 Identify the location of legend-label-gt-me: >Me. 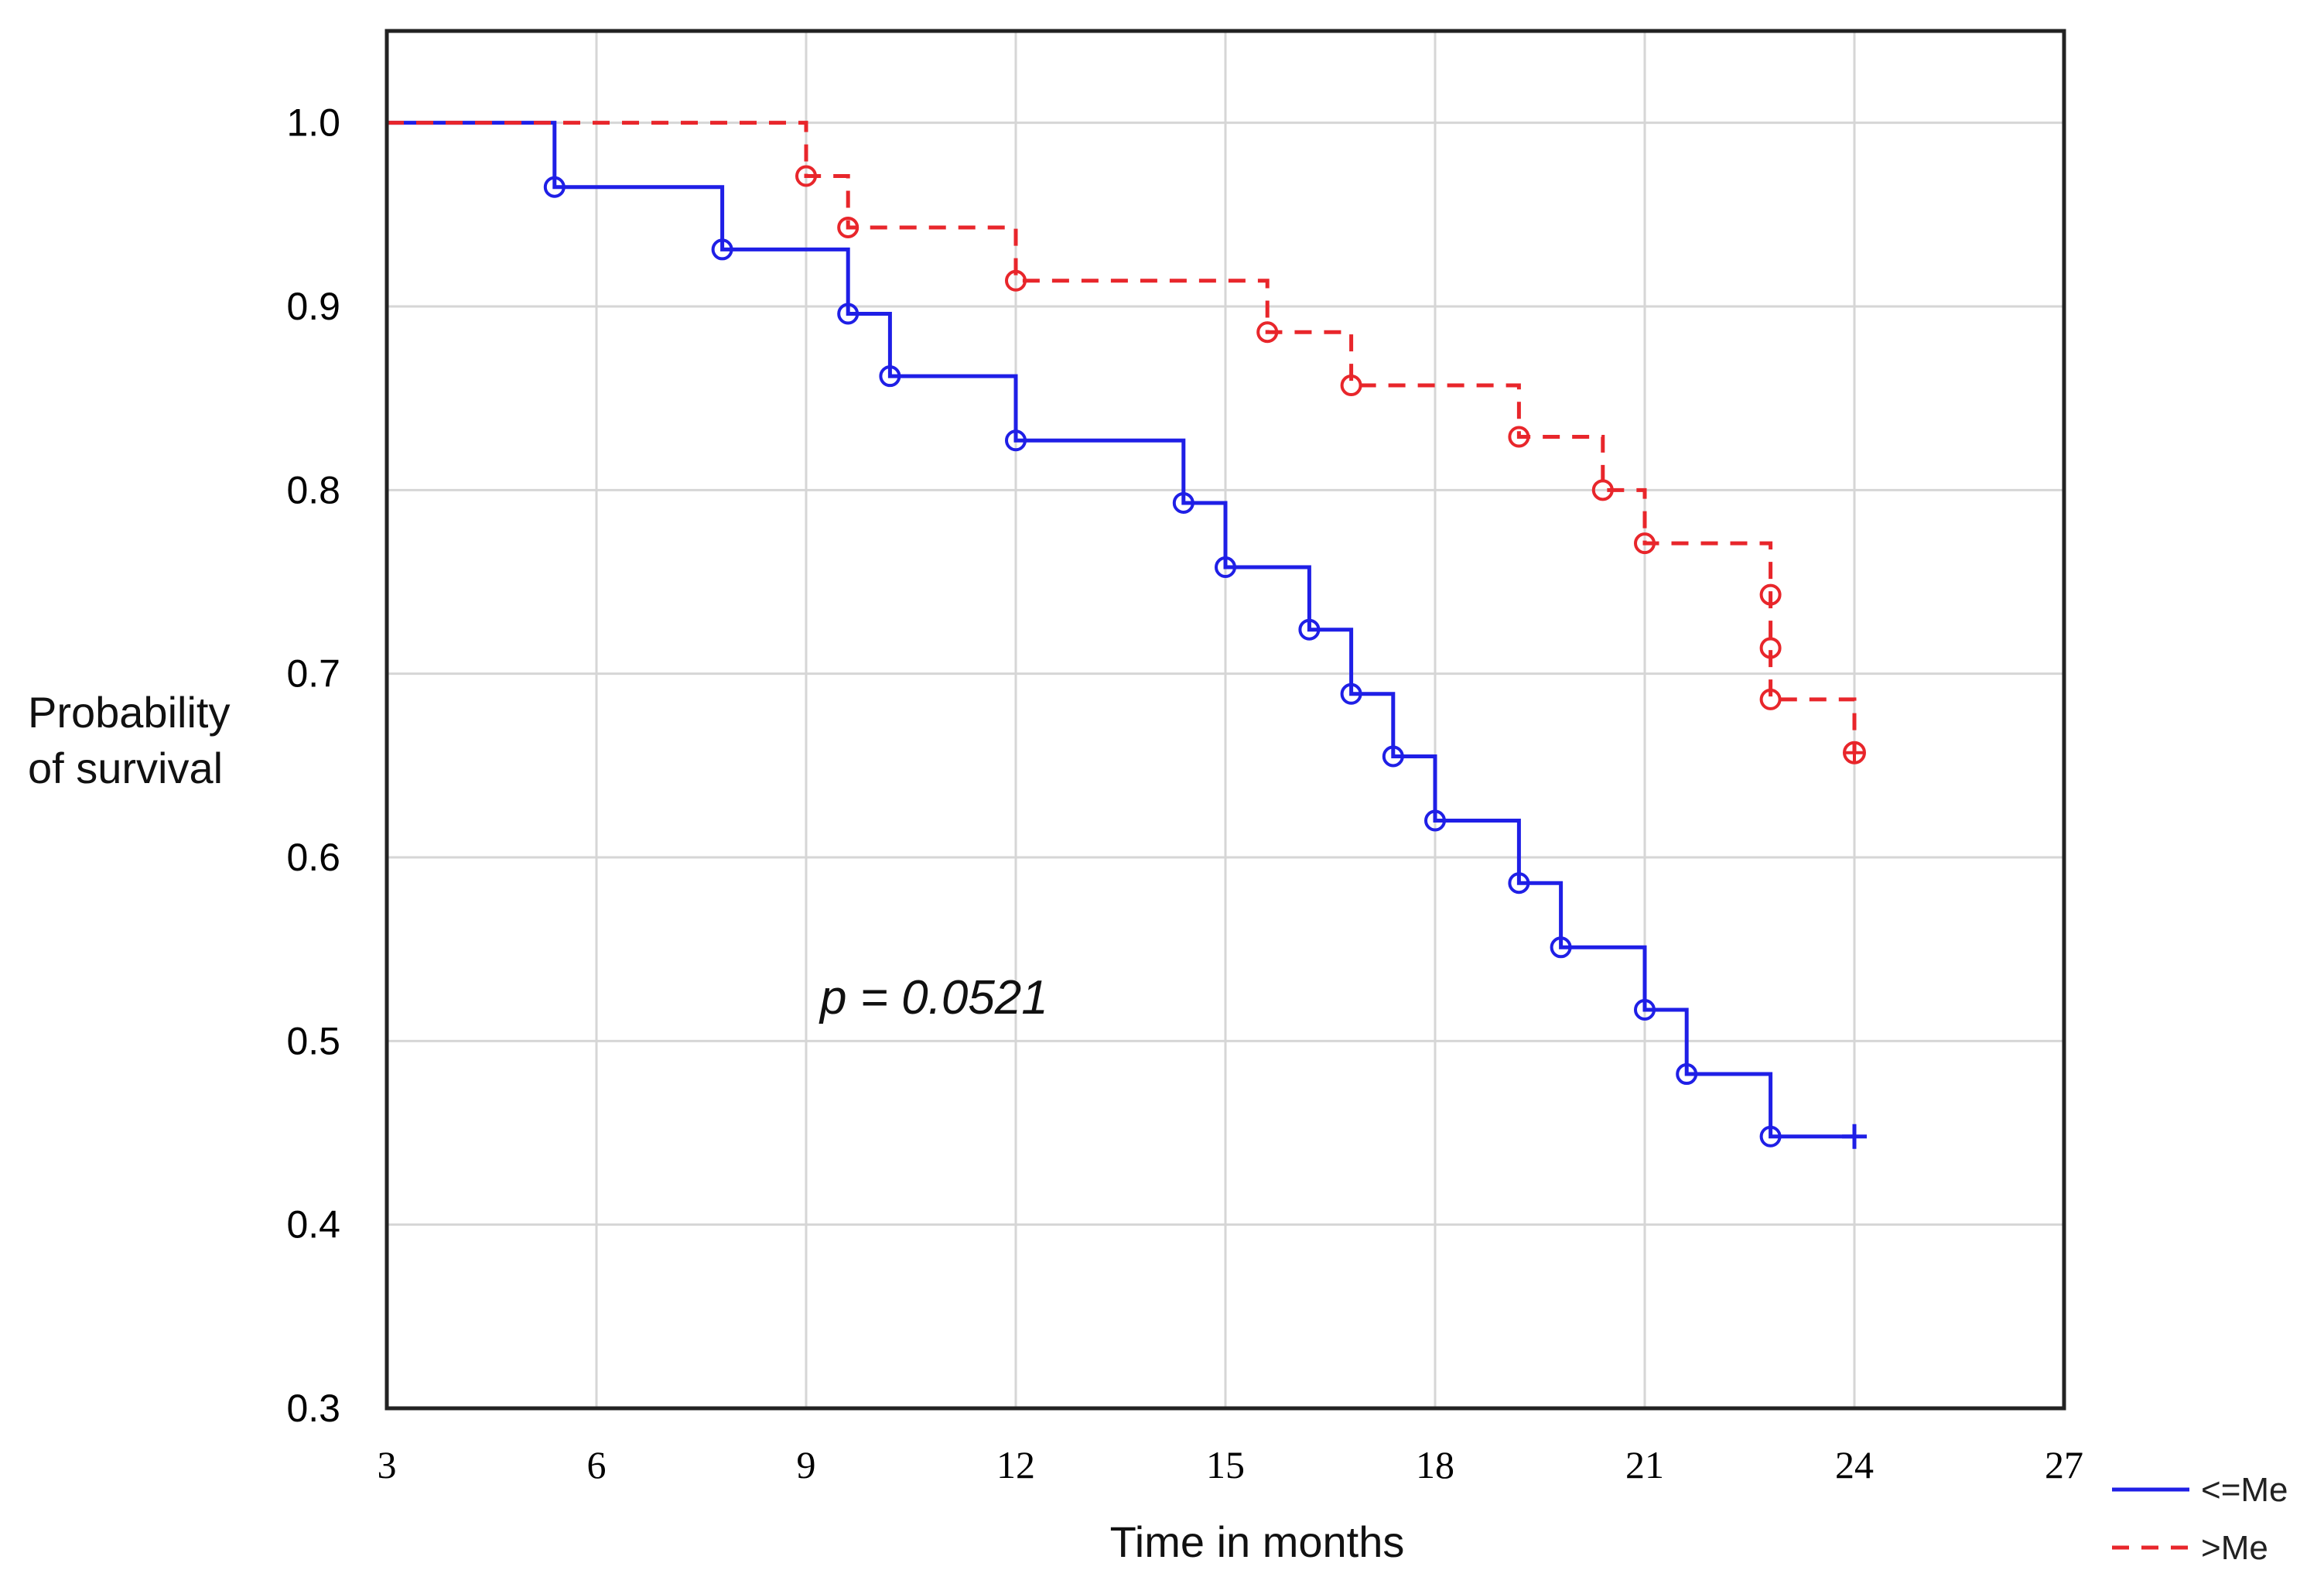
(2234, 1548).